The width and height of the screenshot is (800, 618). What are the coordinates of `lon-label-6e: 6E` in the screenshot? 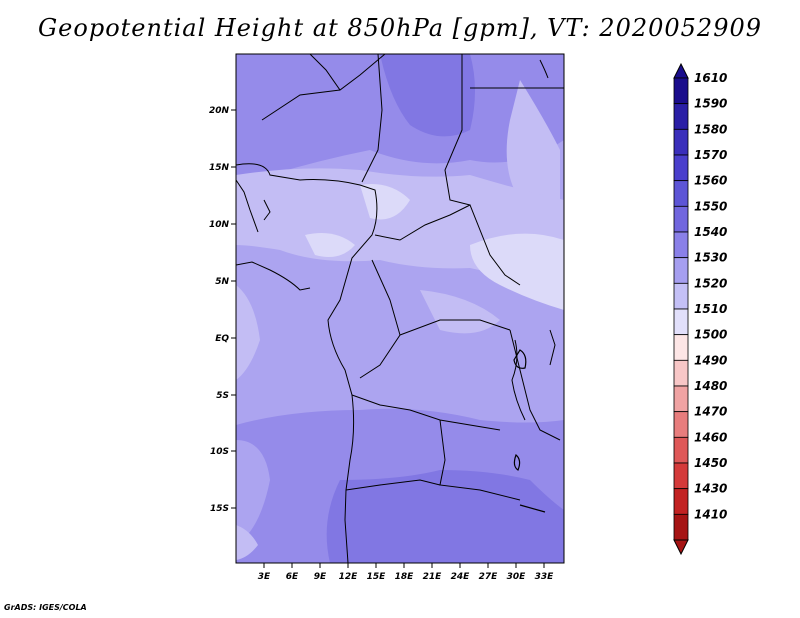 It's located at (292, 577).